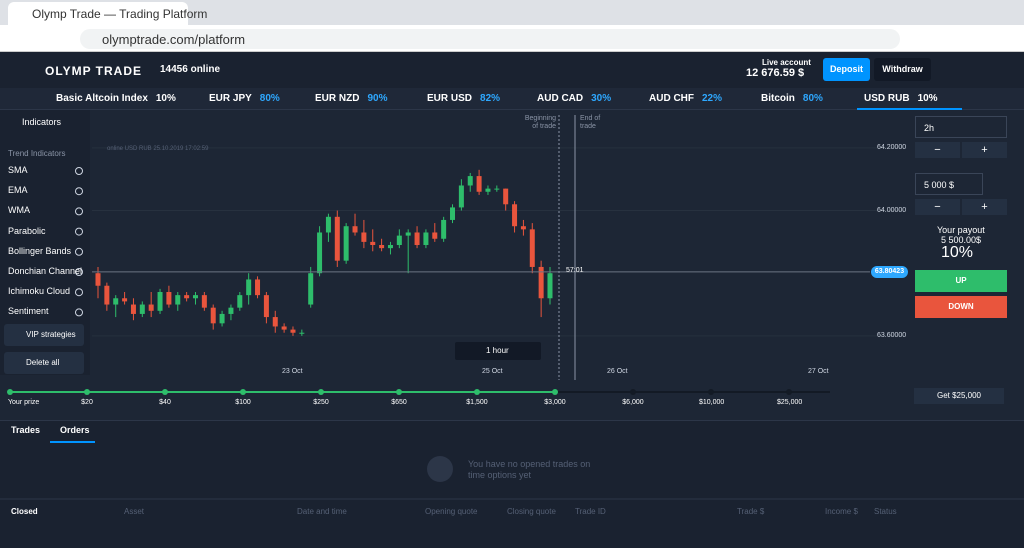 The height and width of the screenshot is (548, 1024). Describe the element at coordinates (44, 363) in the screenshot. I see `delete-button: Delete all` at that location.